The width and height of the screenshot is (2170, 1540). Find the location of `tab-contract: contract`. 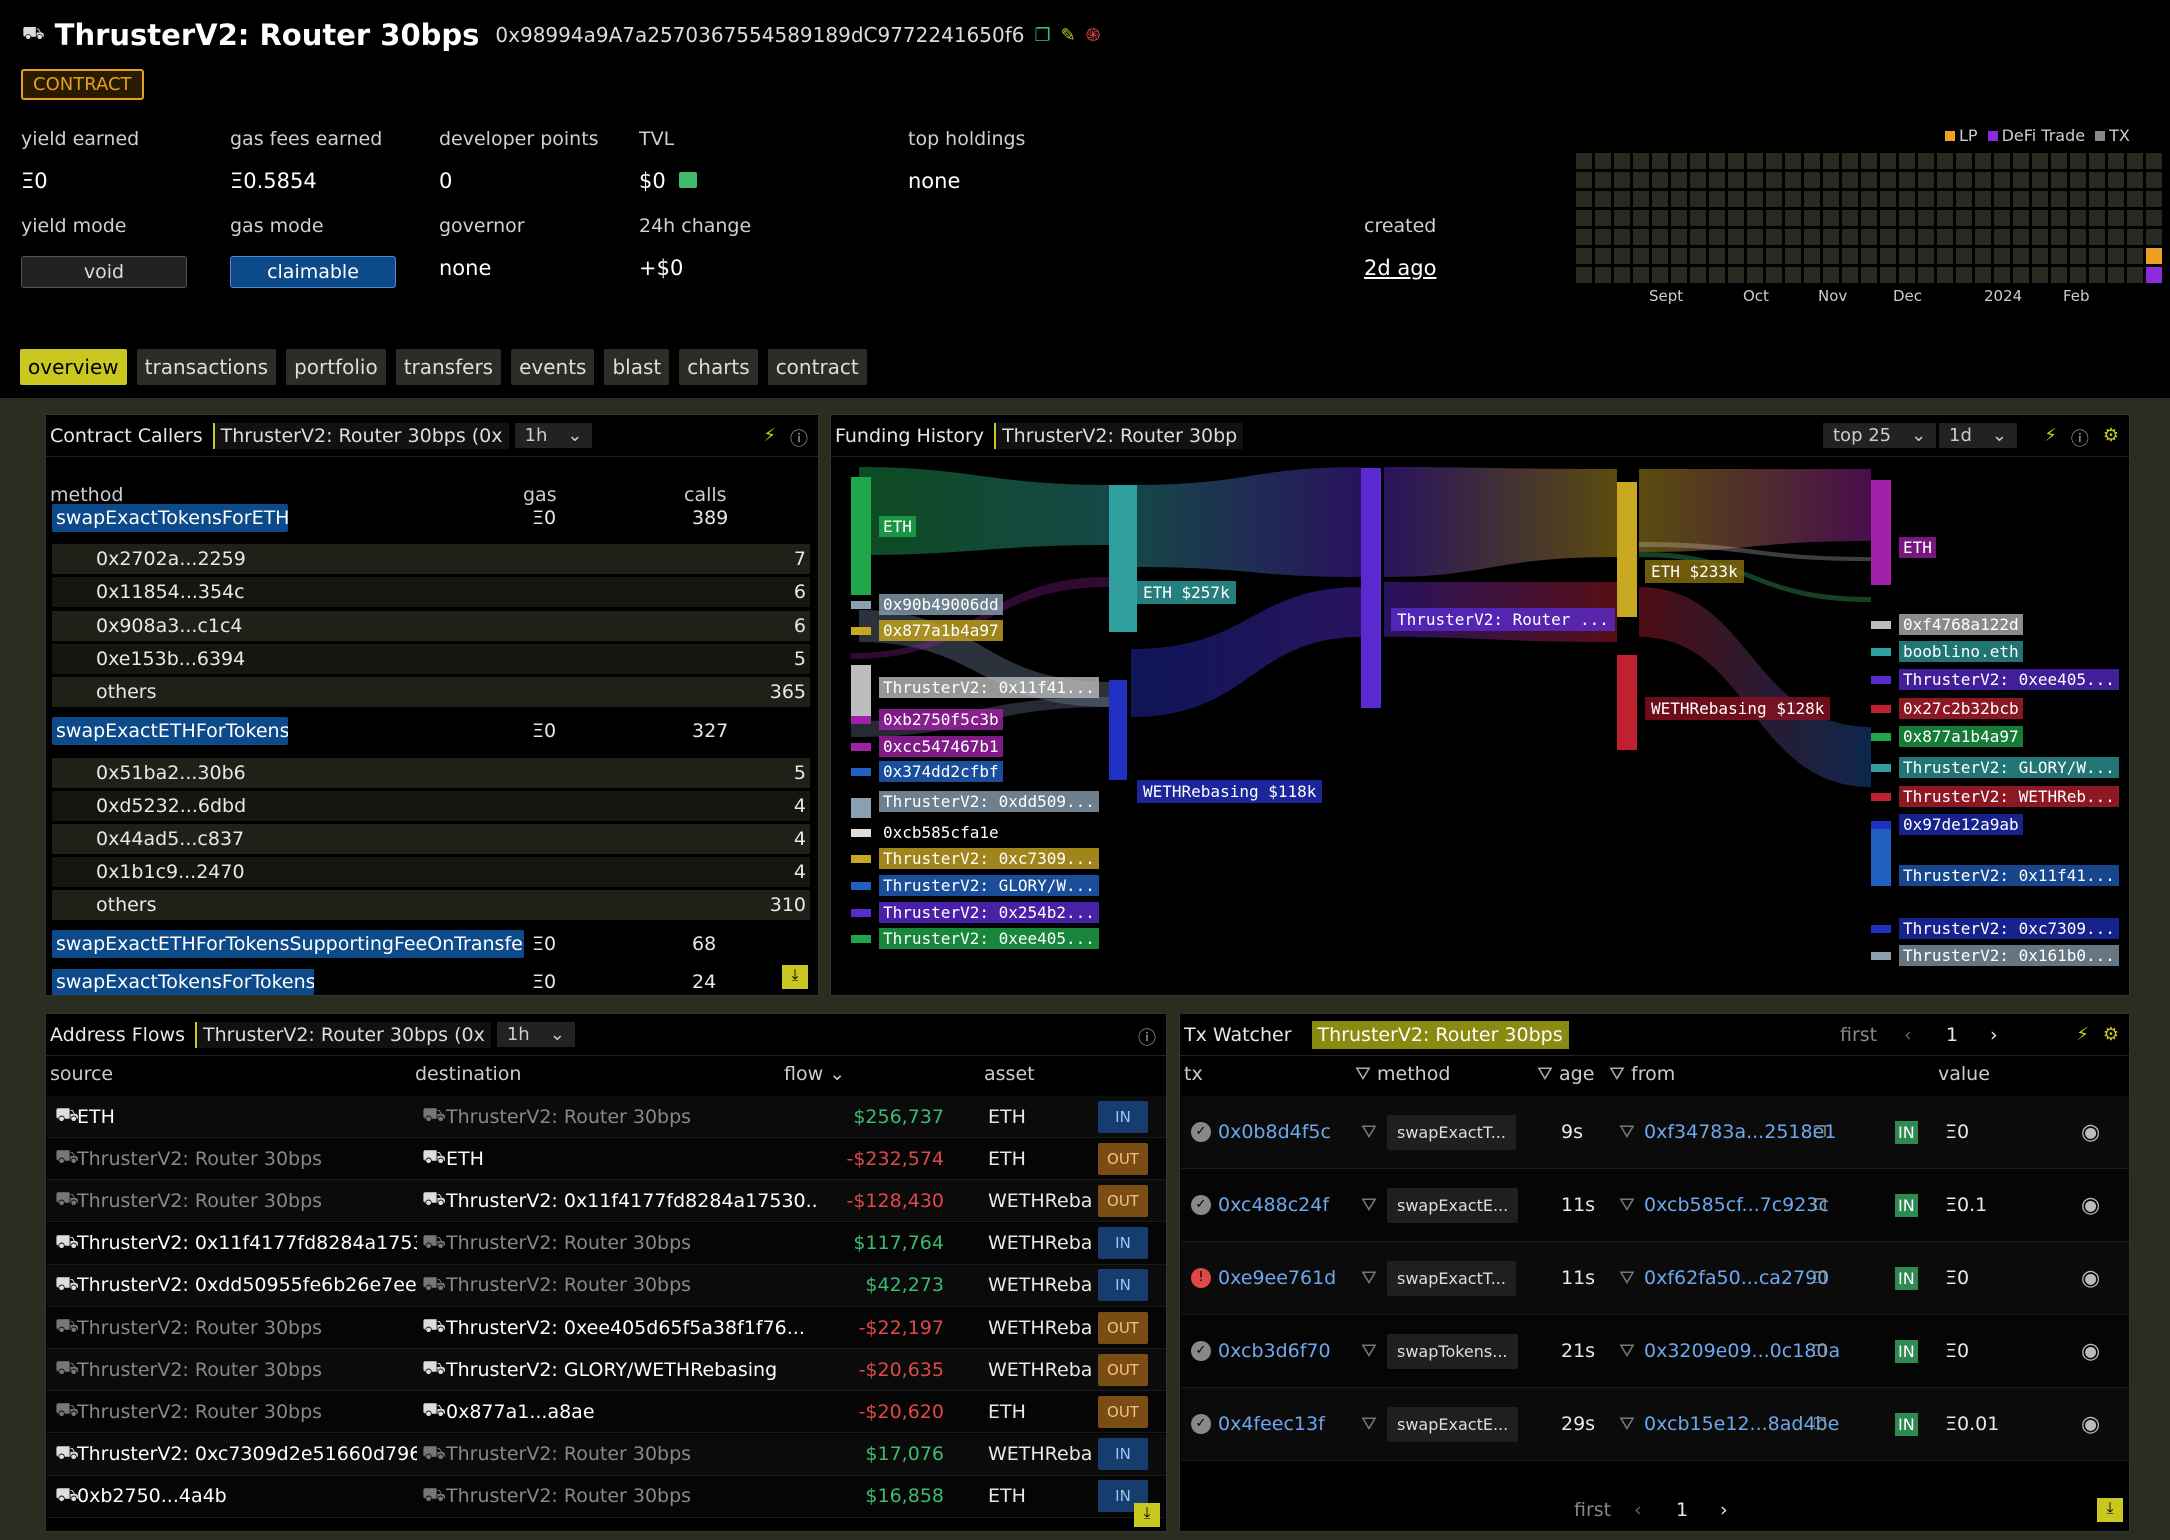

tab-contract: contract is located at coordinates (817, 367).